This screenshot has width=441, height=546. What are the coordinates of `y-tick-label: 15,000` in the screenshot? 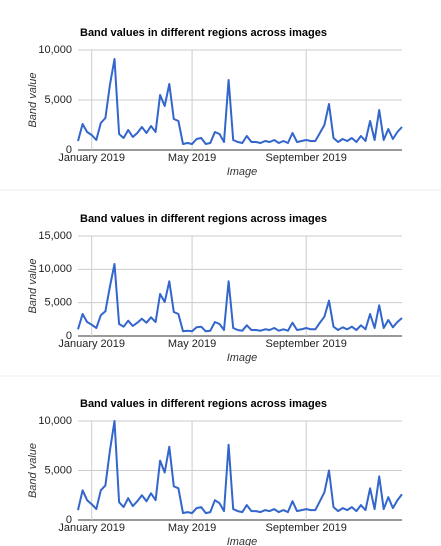 It's located at (55, 236).